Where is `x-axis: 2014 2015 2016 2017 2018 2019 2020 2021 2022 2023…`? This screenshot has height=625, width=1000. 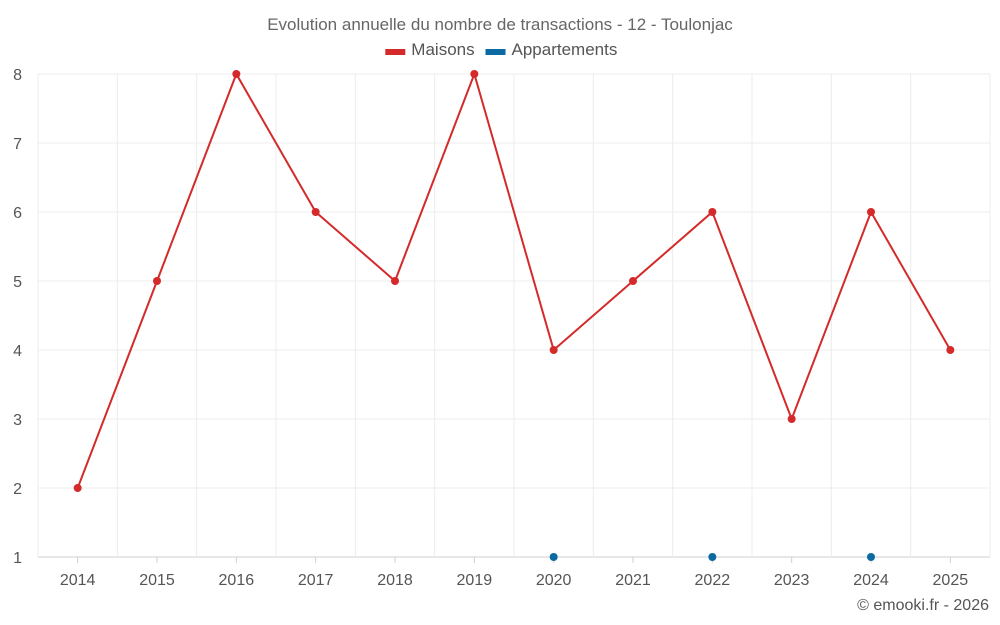
x-axis: 2014 2015 2016 2017 2018 2019 2020 2021 2022 2023… is located at coordinates (514, 573).